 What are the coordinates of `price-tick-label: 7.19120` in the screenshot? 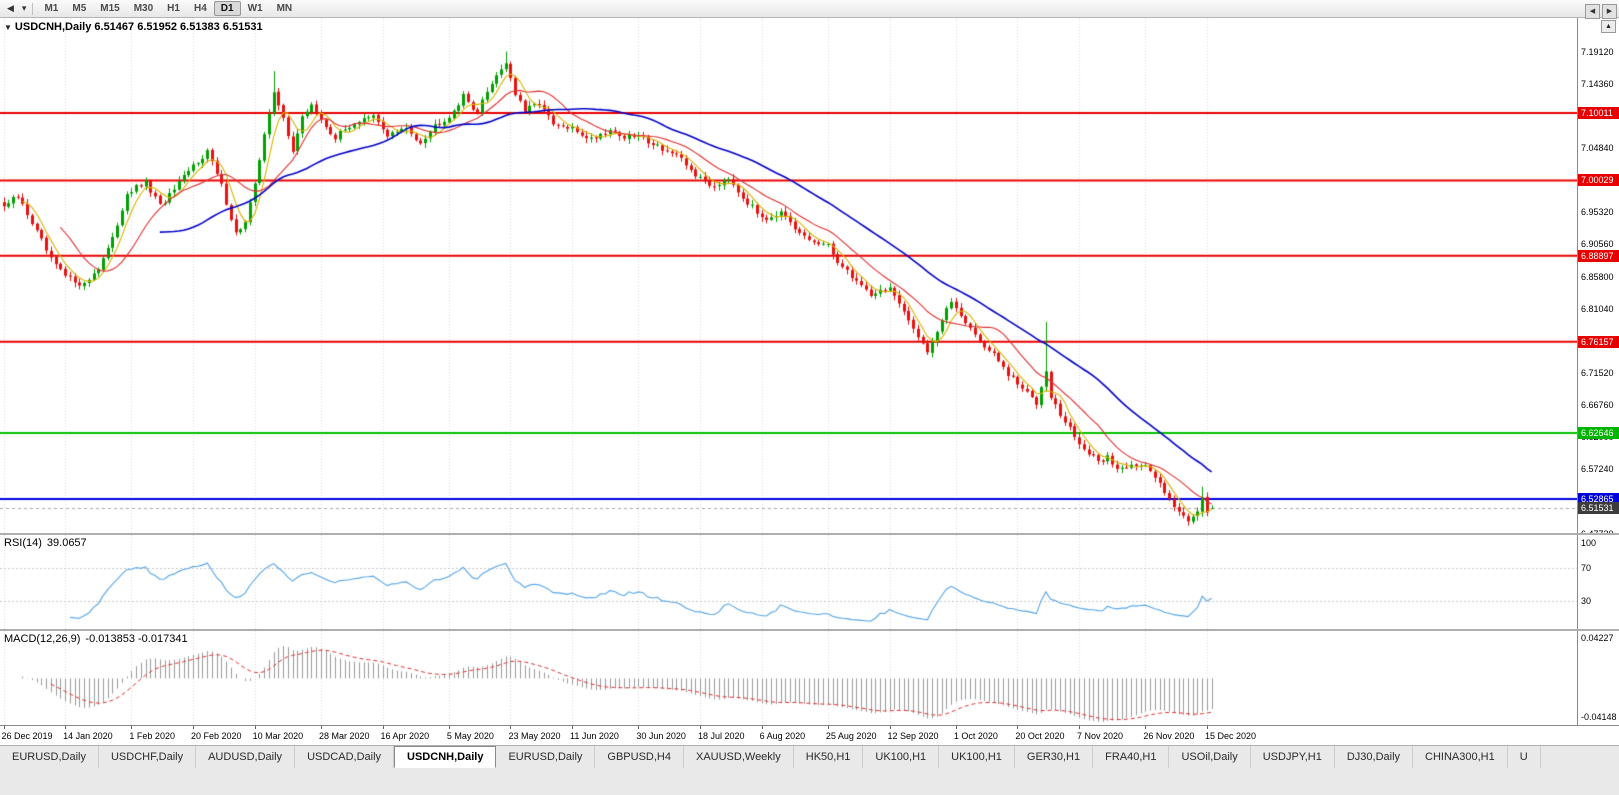 It's located at (1597, 51).